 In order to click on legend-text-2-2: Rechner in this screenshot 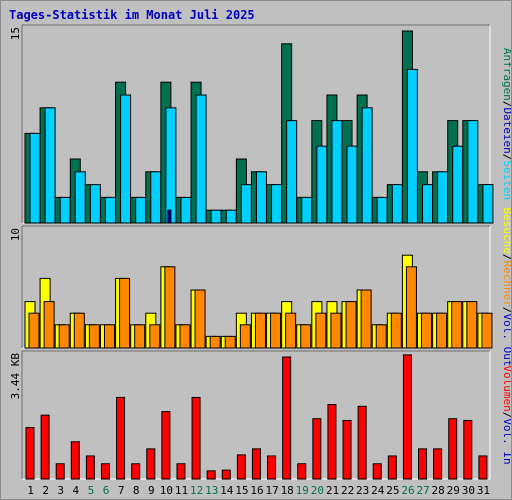, I will do `click(506, 284)`.